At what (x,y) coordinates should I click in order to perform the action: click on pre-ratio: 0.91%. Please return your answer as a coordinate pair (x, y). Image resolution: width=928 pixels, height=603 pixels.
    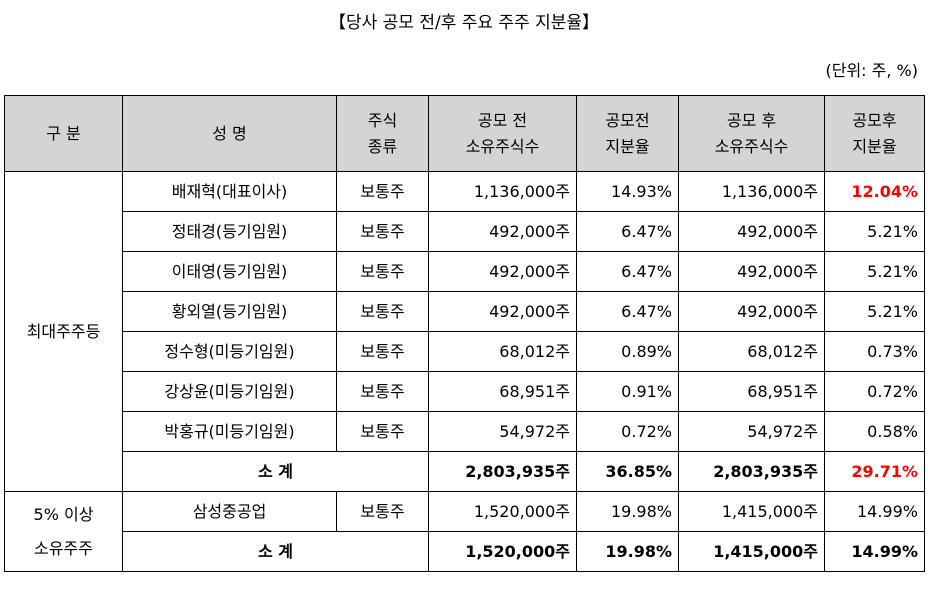
    Looking at the image, I should click on (627, 391).